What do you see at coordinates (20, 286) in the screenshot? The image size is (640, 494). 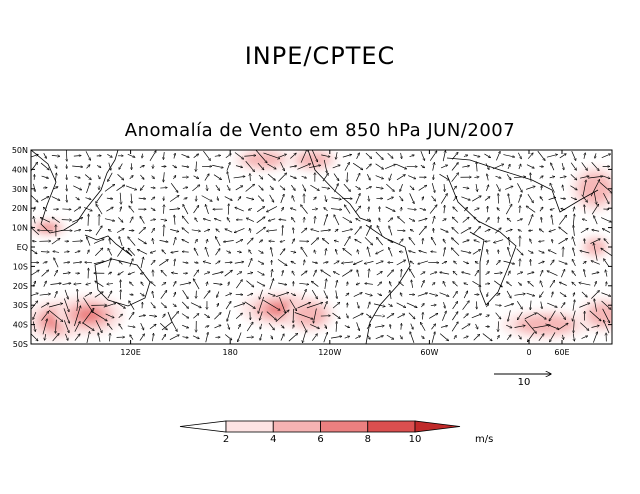 I see `y-tick-label: 20S` at bounding box center [20, 286].